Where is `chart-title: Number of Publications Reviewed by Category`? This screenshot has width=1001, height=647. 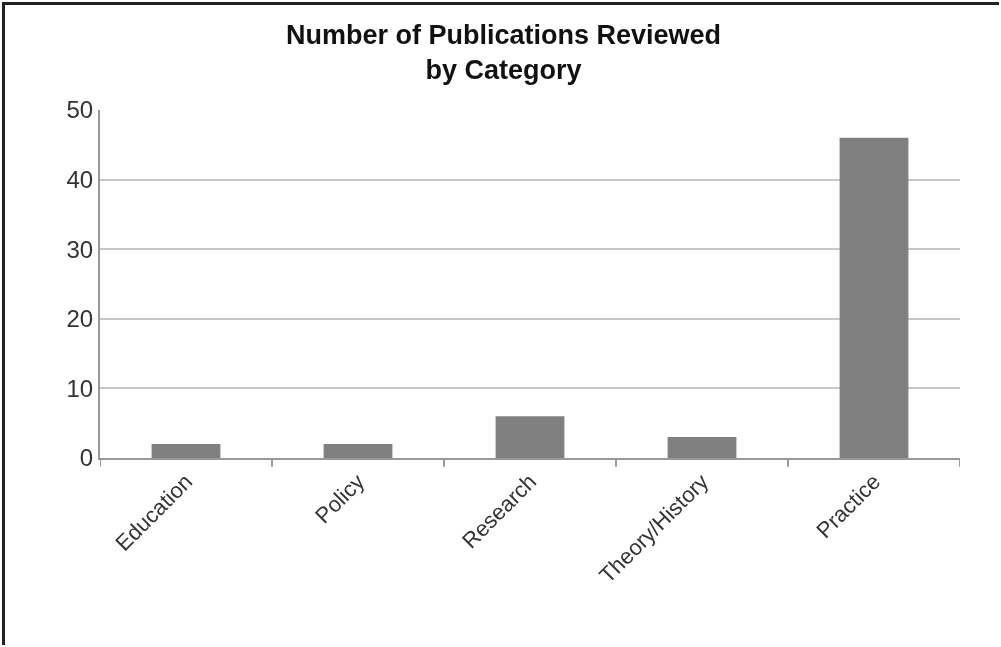
chart-title: Number of Publications Reviewed by Category is located at coordinates (503, 52).